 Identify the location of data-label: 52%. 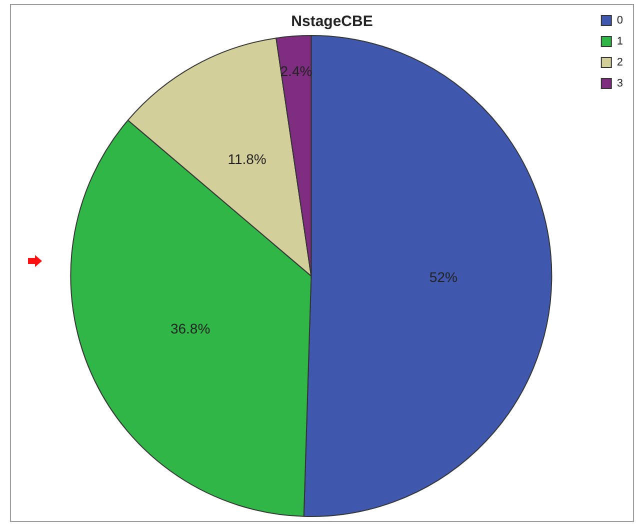
(443, 276).